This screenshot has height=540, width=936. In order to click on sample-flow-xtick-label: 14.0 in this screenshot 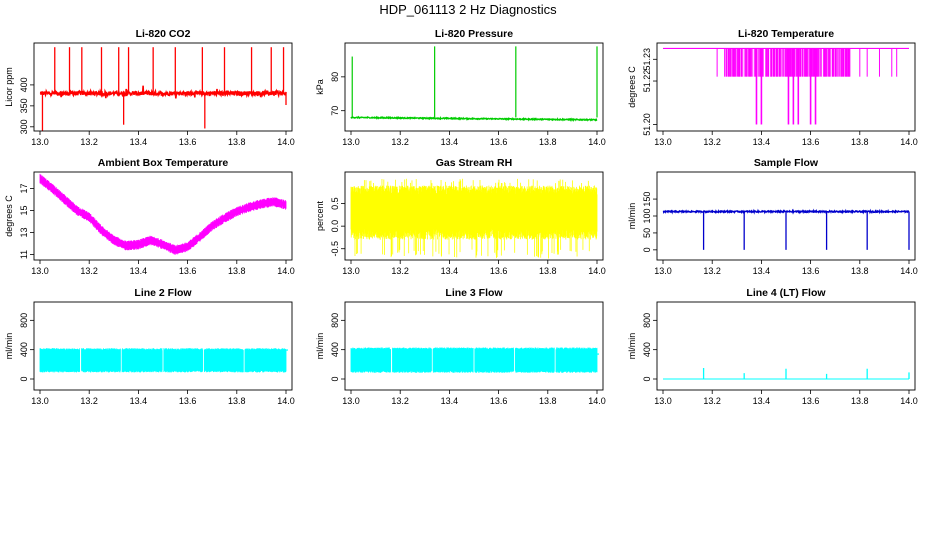, I will do `click(909, 271)`.